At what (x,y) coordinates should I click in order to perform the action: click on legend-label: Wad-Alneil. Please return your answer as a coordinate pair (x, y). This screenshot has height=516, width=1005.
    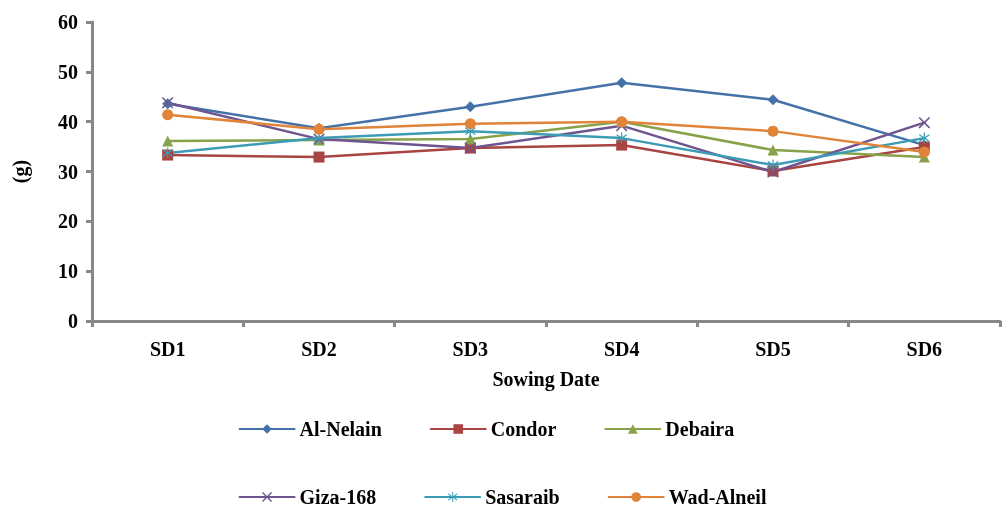
    Looking at the image, I should click on (717, 497).